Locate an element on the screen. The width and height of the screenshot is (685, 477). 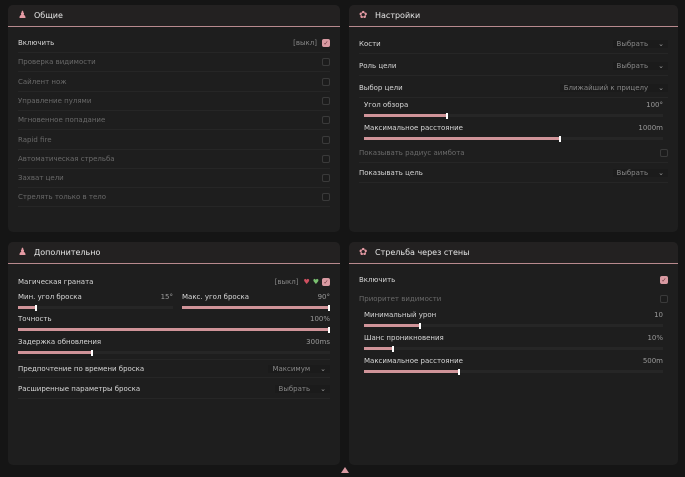
general-item: Автоматическая стрельба is located at coordinates (174, 159).